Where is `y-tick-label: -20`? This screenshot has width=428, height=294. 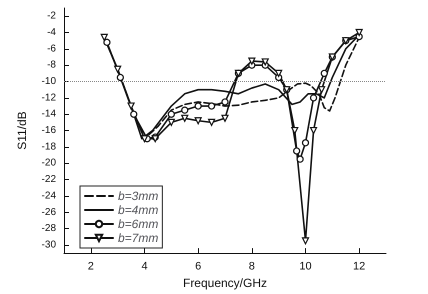
y-tick-label: -20 is located at coordinates (49, 163).